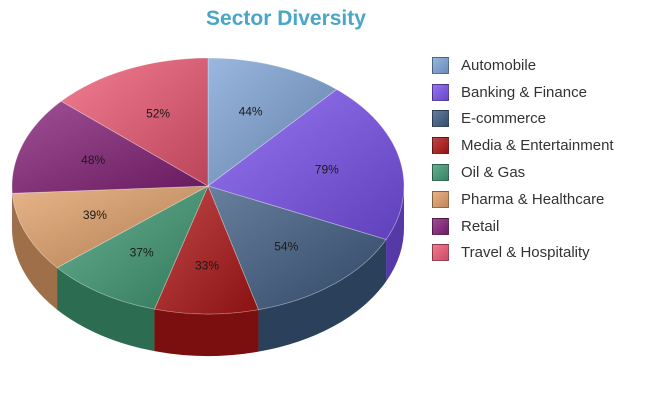 The image size is (645, 408). I want to click on pie-slice-oil-and-gas, so click(132, 247).